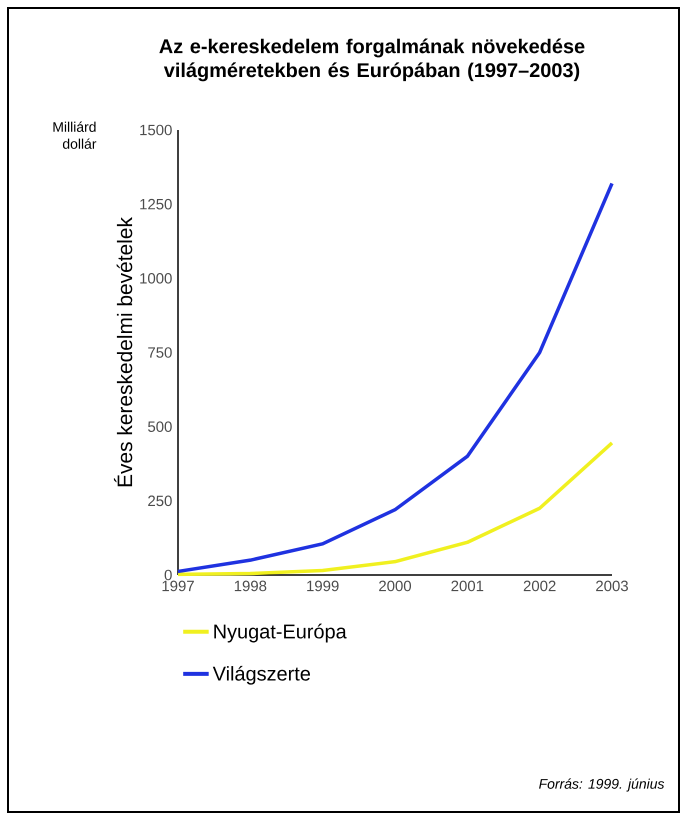 This screenshot has width=687, height=820. I want to click on x-tick-label: 2002, so click(540, 586).